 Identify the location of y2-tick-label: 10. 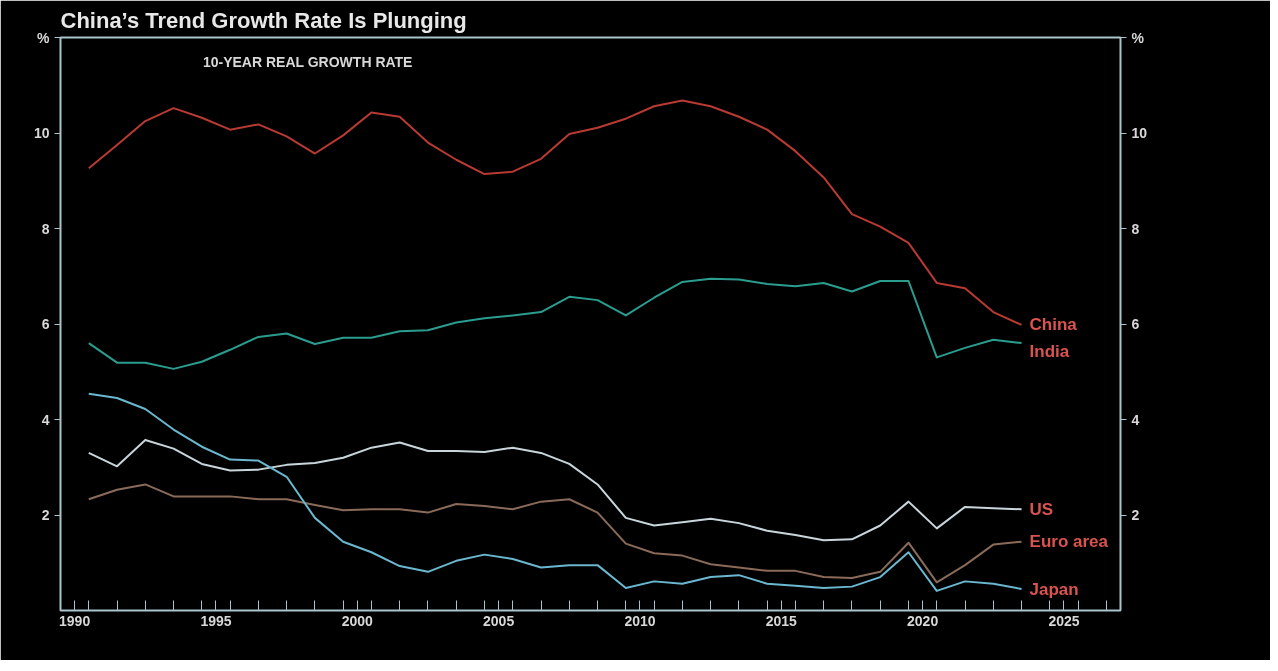
(1139, 133).